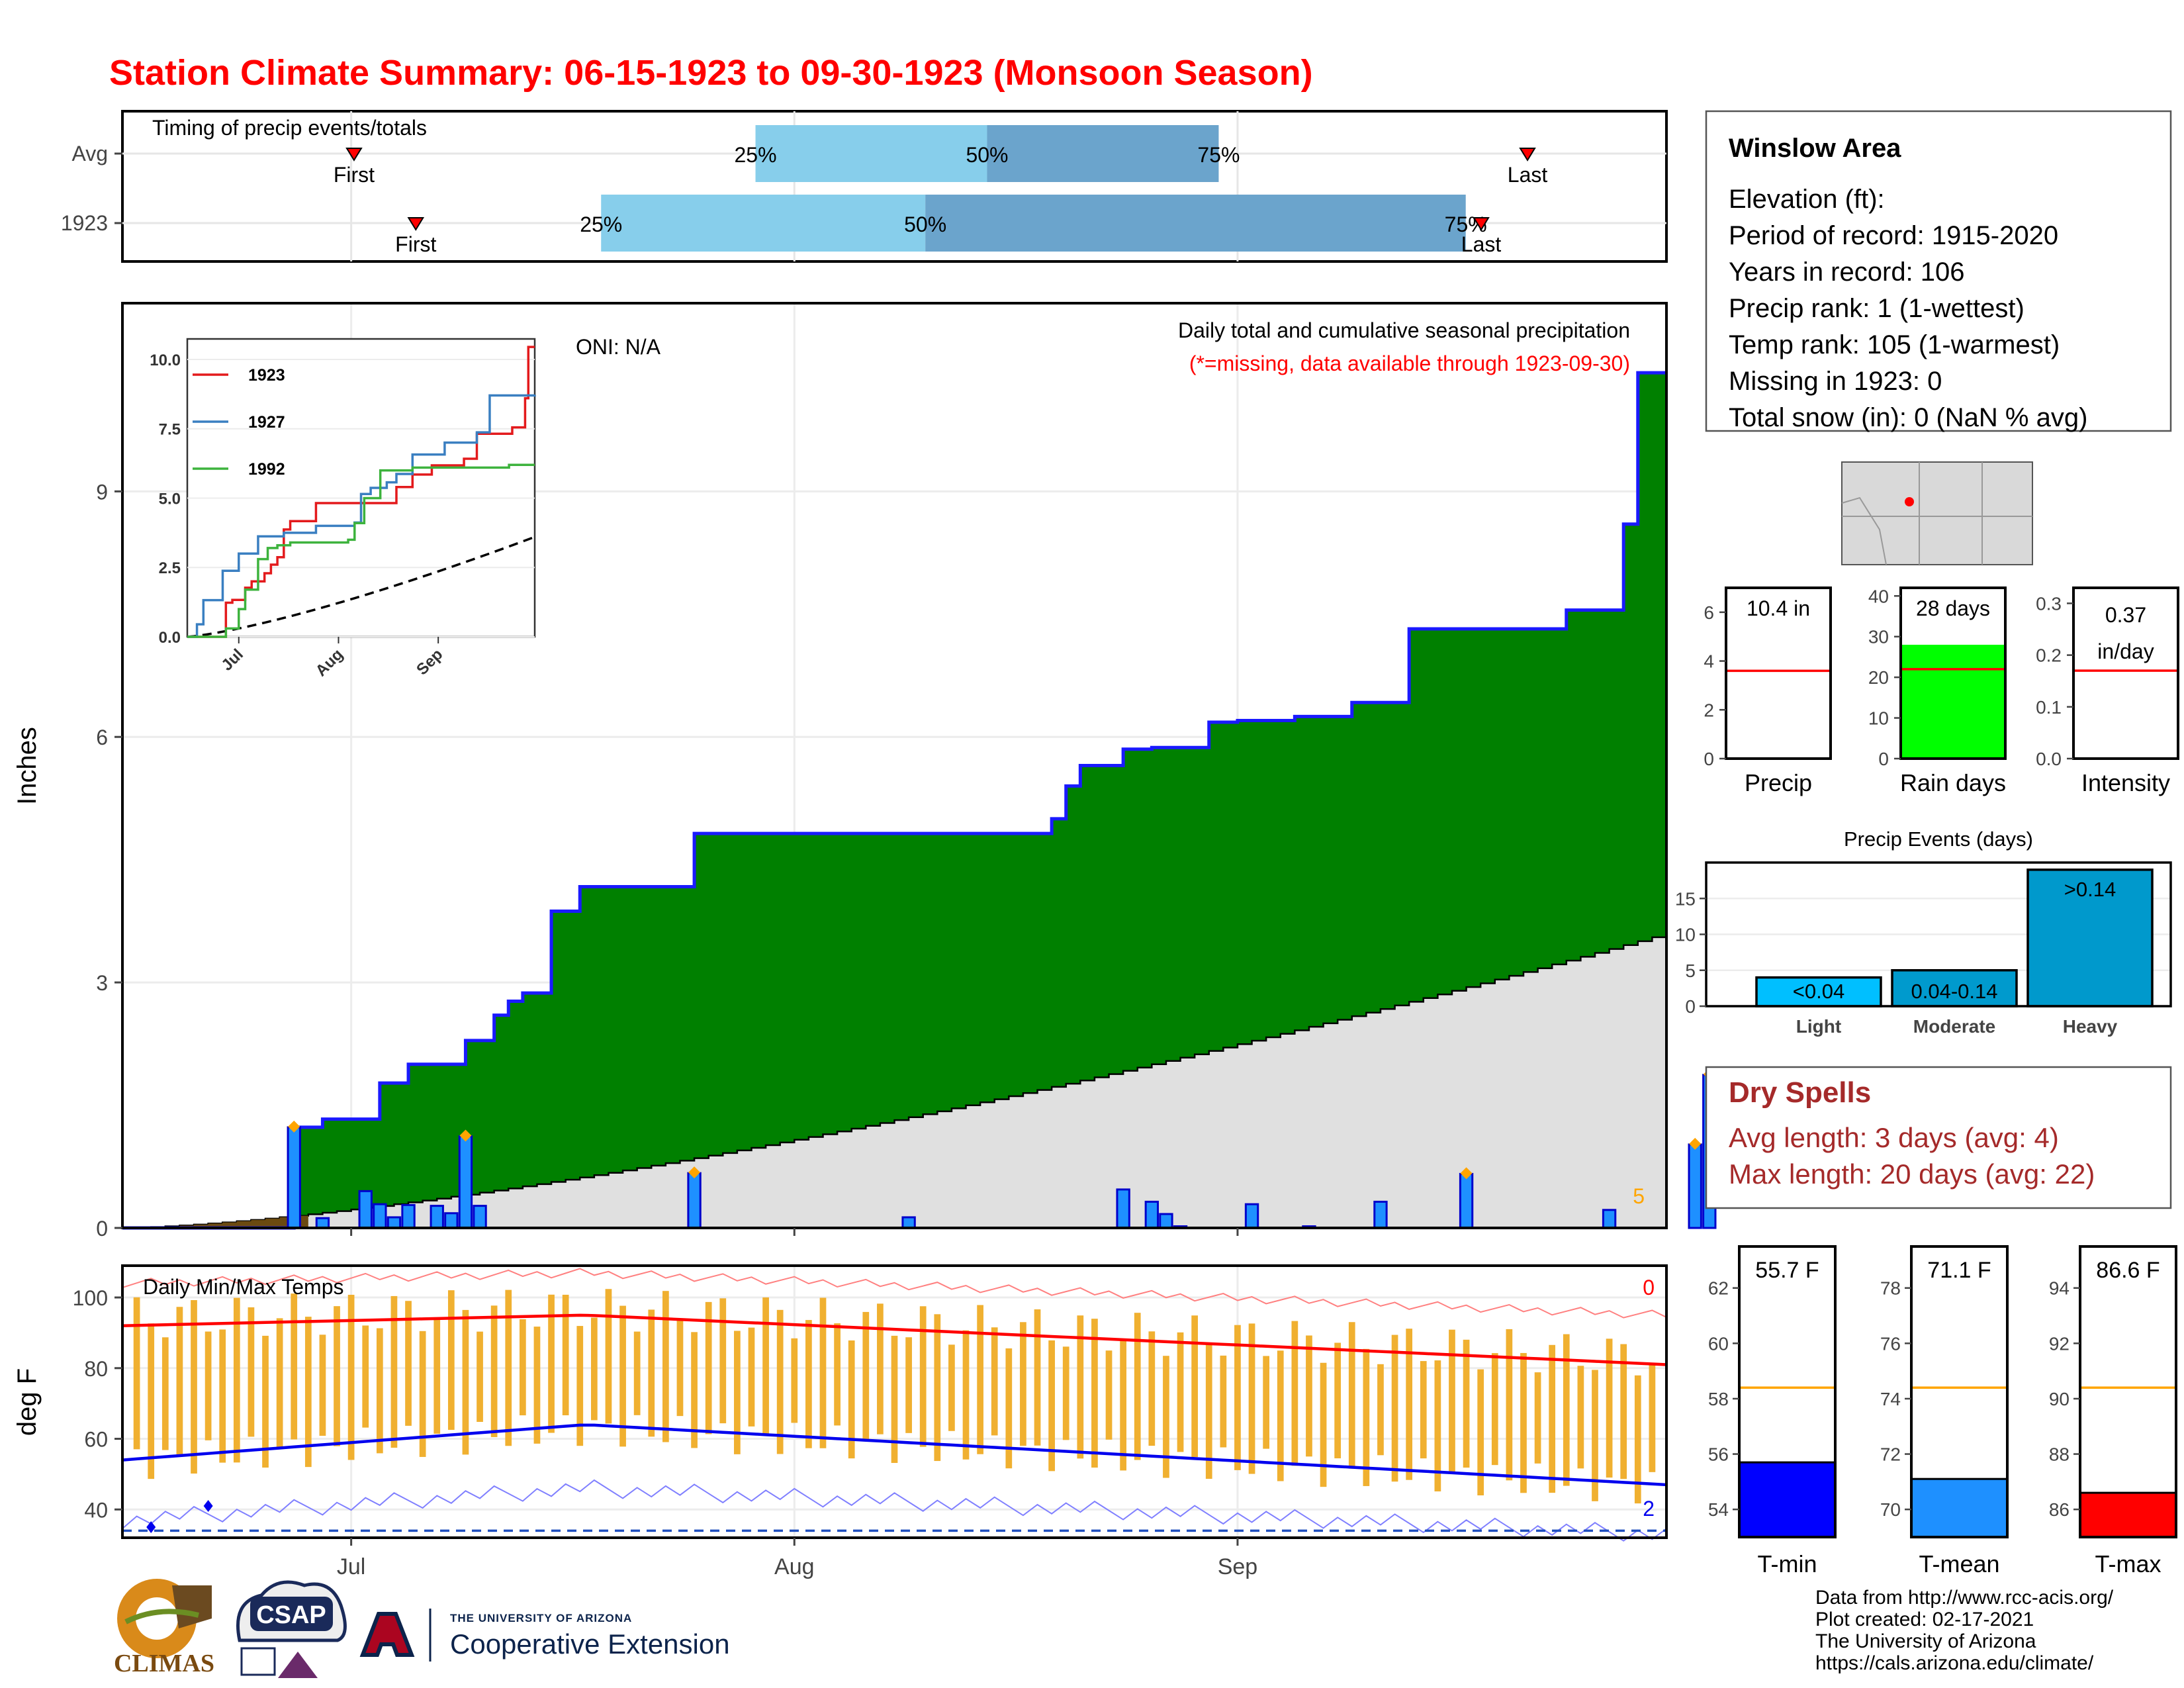 The width and height of the screenshot is (2184, 1688). I want to click on y-axis-label: deg F, so click(28, 1402).